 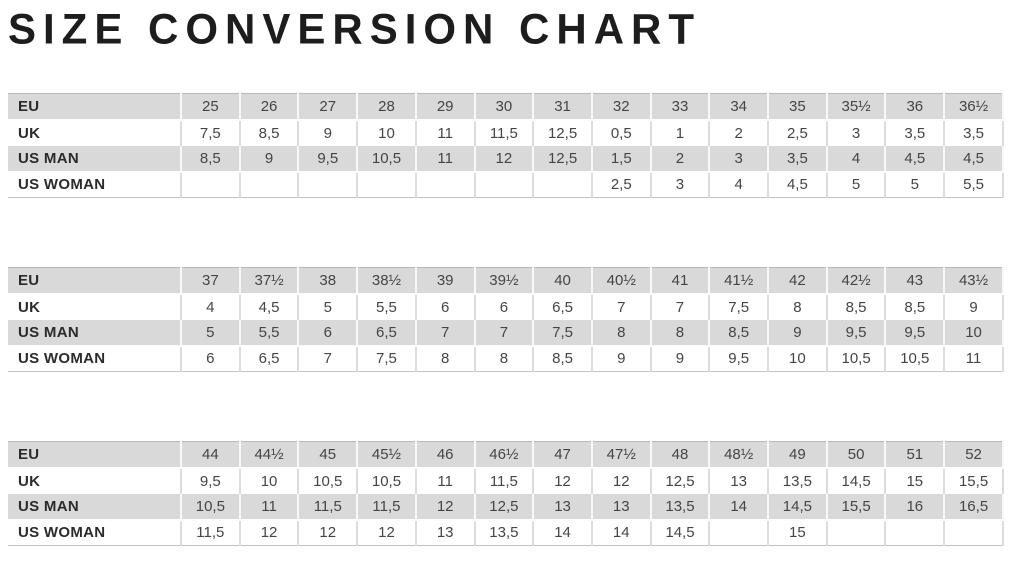 I want to click on size-cell: 6, so click(x=328, y=333).